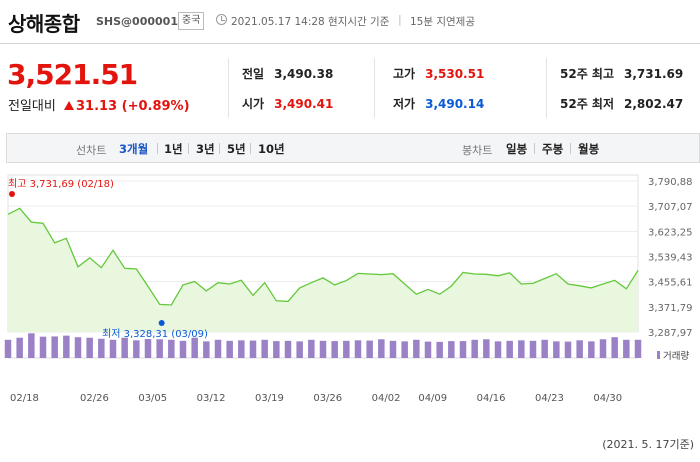 This screenshot has height=462, width=700. What do you see at coordinates (269, 398) in the screenshot?
I see `x-tick-label: 03/19` at bounding box center [269, 398].